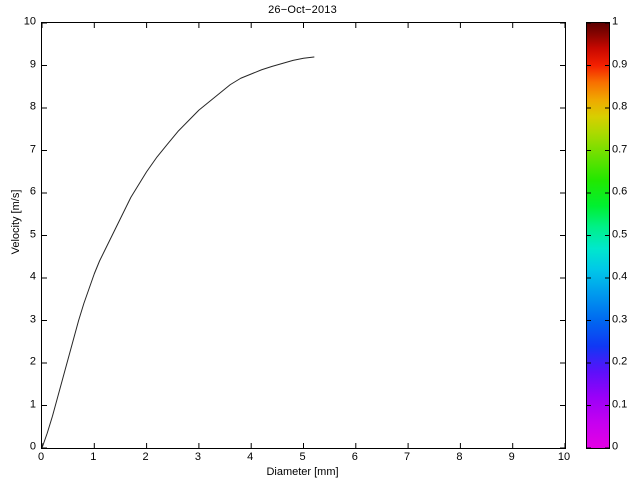 Image resolution: width=640 pixels, height=480 pixels. I want to click on colorbar-tick-label: 0.1, so click(620, 404).